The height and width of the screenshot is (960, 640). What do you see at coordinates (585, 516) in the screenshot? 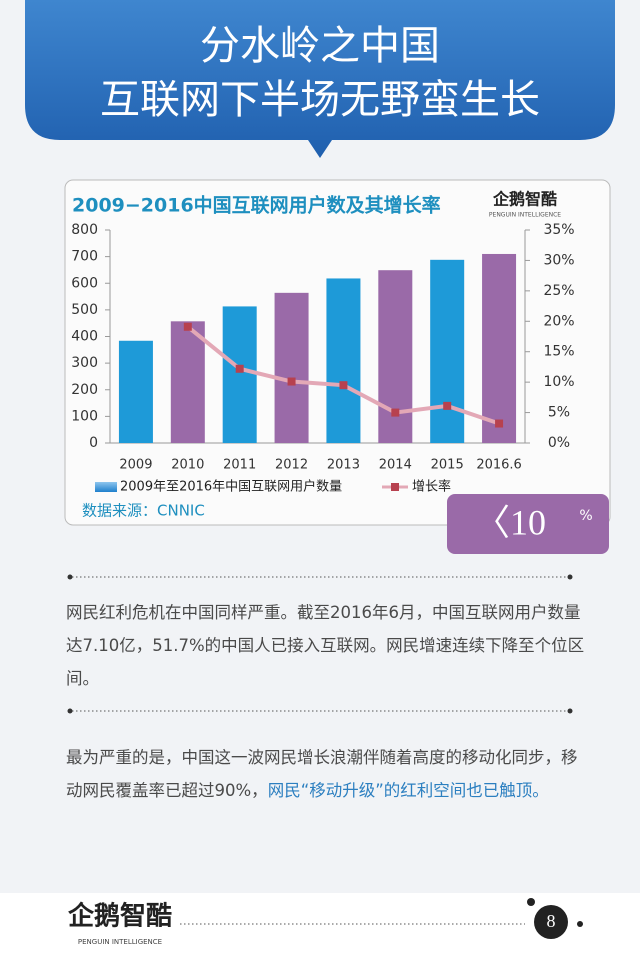
I see `badge-unit: %` at bounding box center [585, 516].